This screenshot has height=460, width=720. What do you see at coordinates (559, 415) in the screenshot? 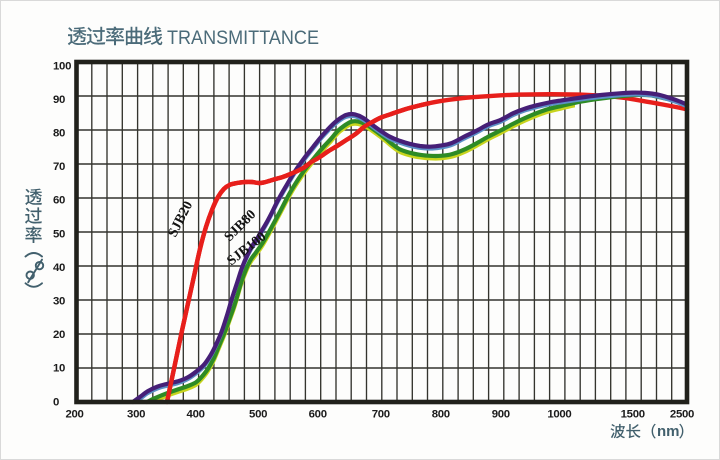
I see `svg-text: 1000` at bounding box center [559, 415].